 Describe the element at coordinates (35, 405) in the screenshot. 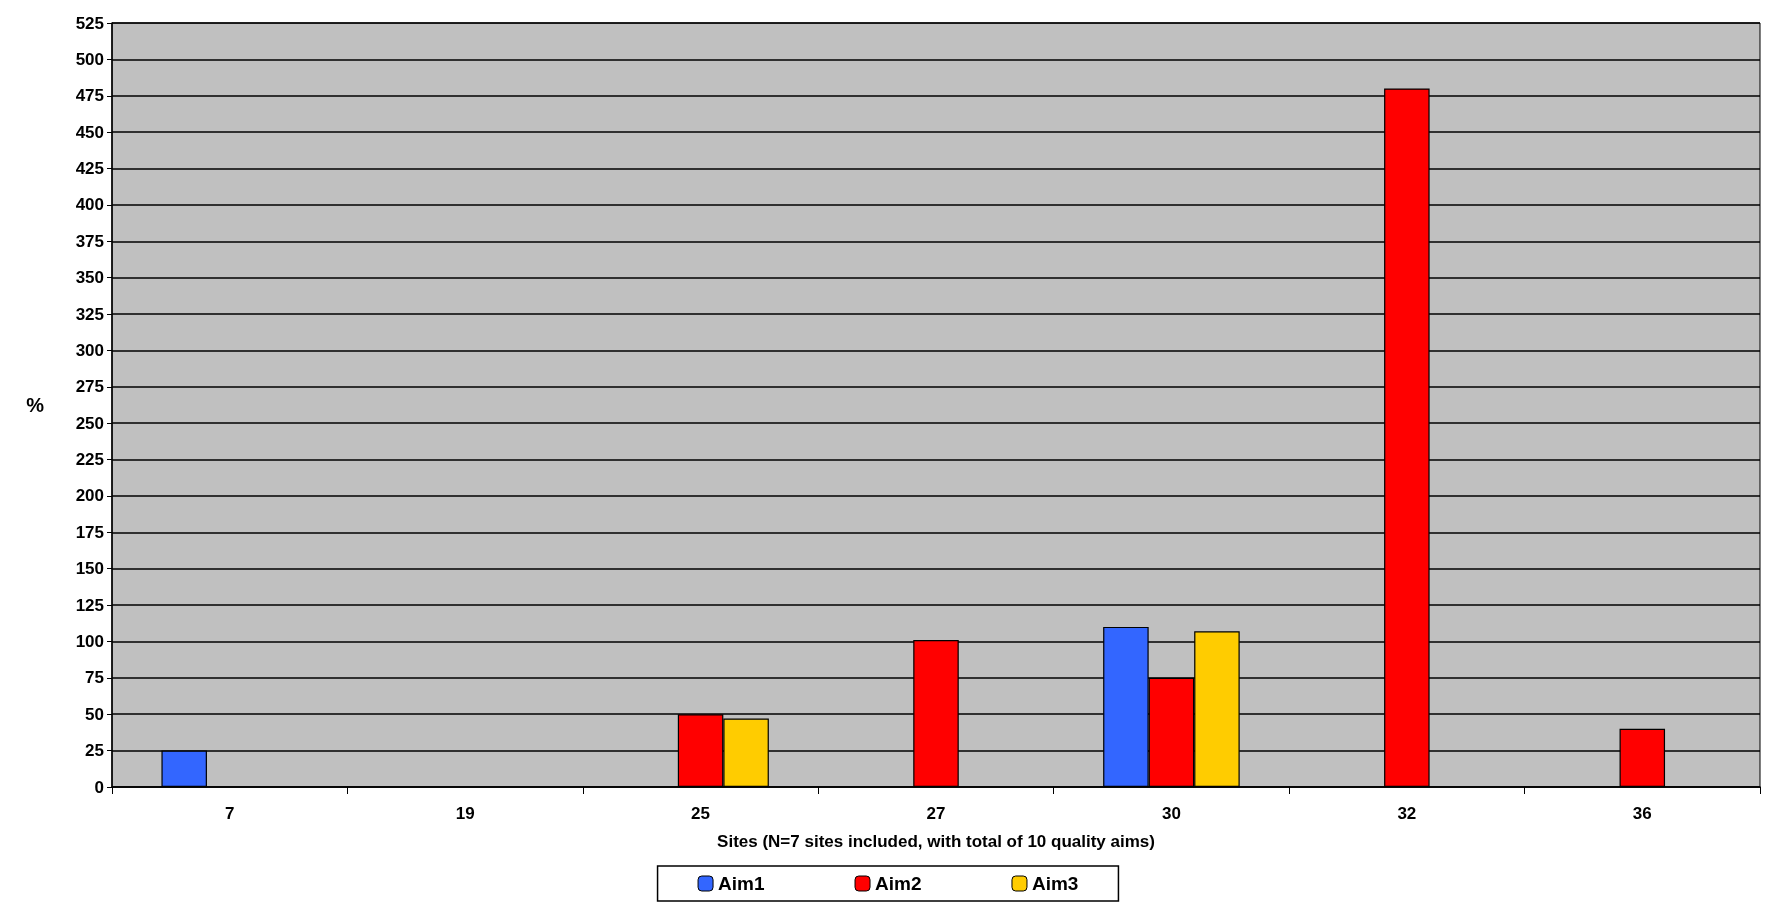

I see `y-axis-title: %` at that location.